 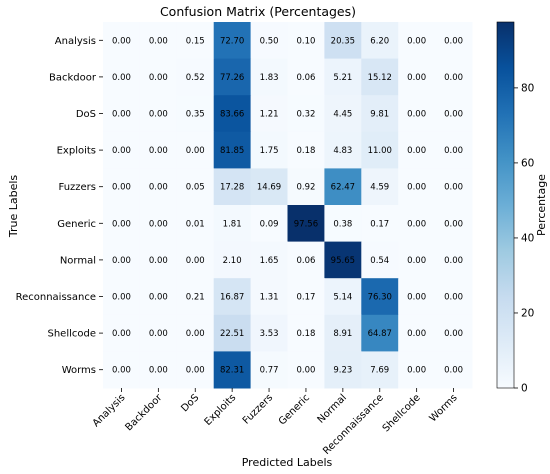 I want to click on cell-value-label: 9.81, so click(x=379, y=115).